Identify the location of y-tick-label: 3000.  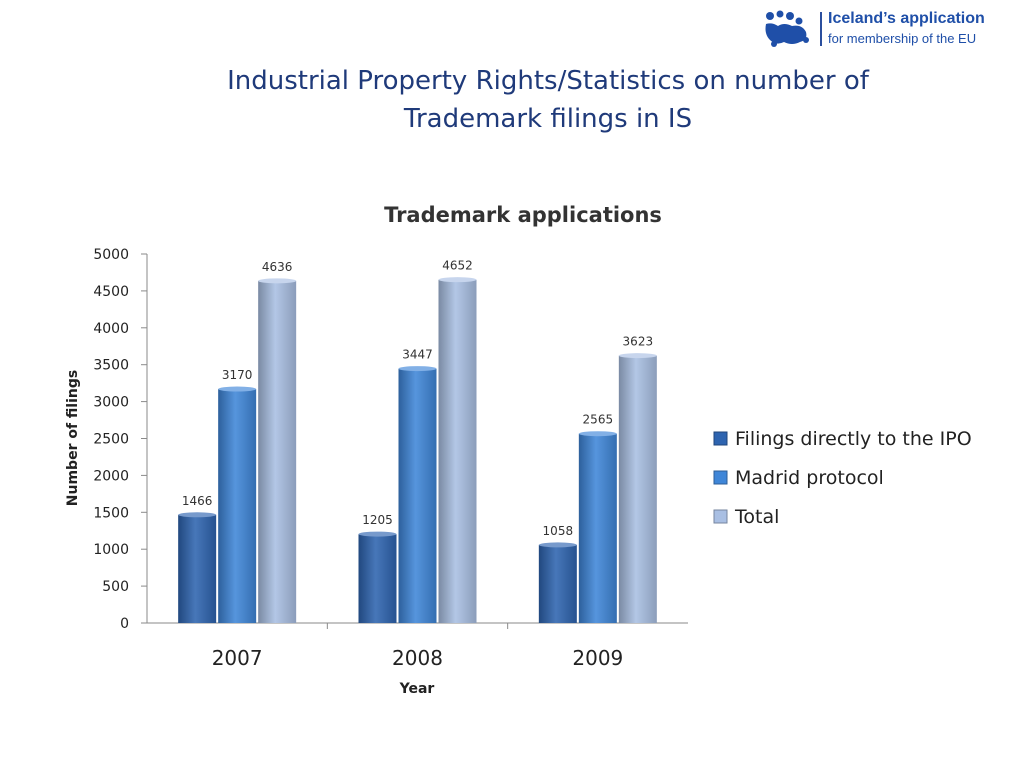
(111, 403).